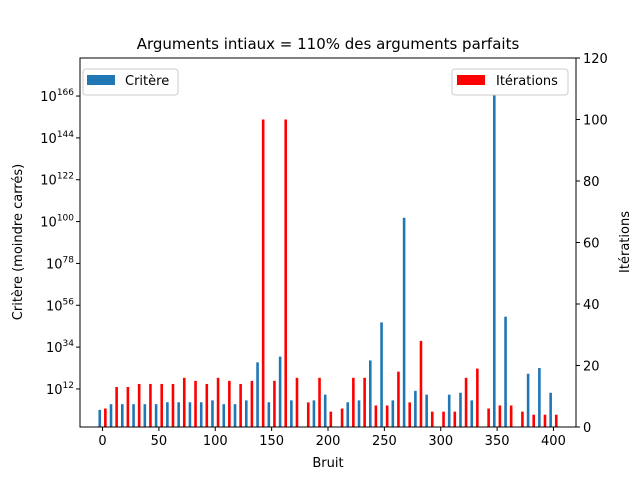 Image resolution: width=640 pixels, height=480 pixels. Describe the element at coordinates (440, 441) in the screenshot. I see `x-tick-label: 300` at that location.